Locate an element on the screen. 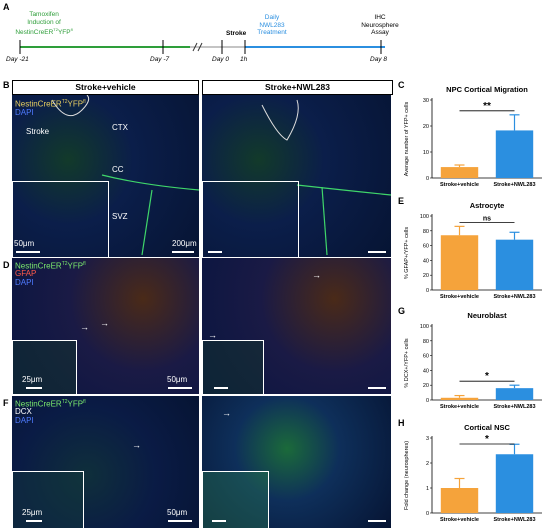  panel-letter-d: D is located at coordinates (6, 265).